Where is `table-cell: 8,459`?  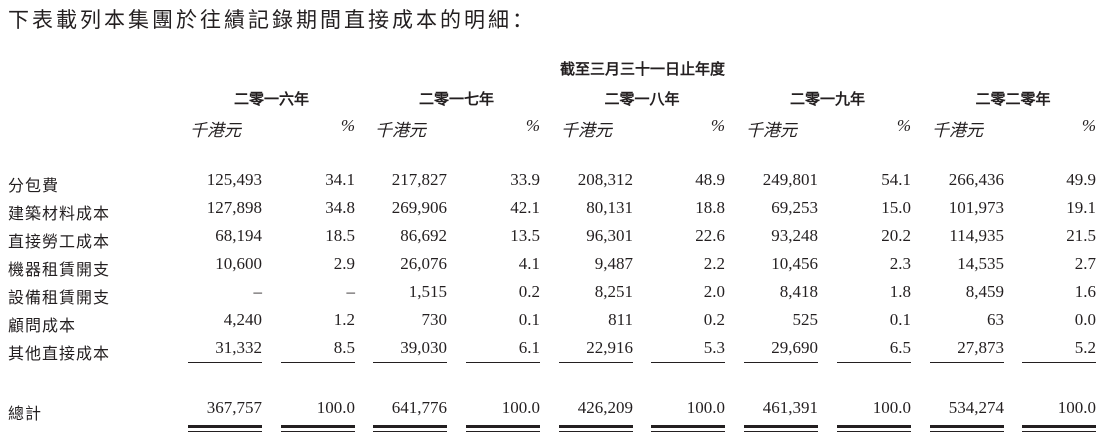 table-cell: 8,459 is located at coordinates (984, 291).